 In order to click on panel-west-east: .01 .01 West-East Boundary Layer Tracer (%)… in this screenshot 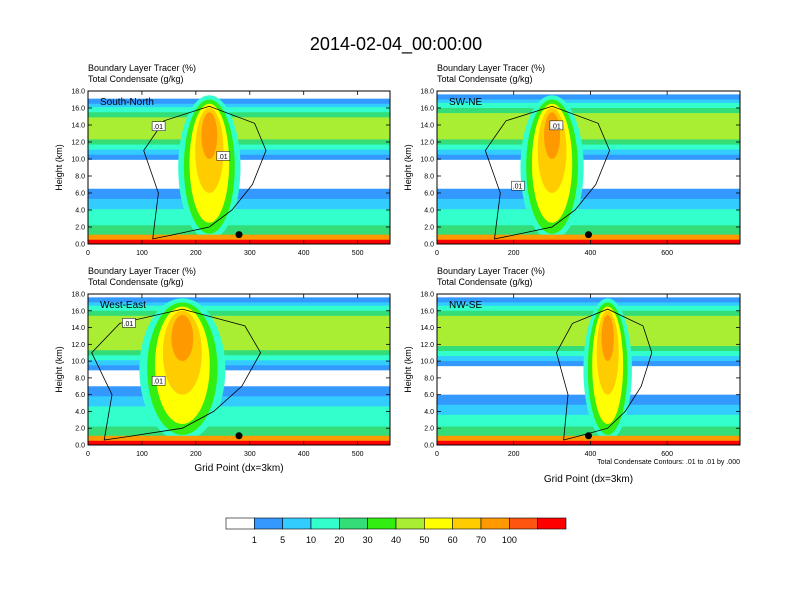, I will do `click(222, 370)`.